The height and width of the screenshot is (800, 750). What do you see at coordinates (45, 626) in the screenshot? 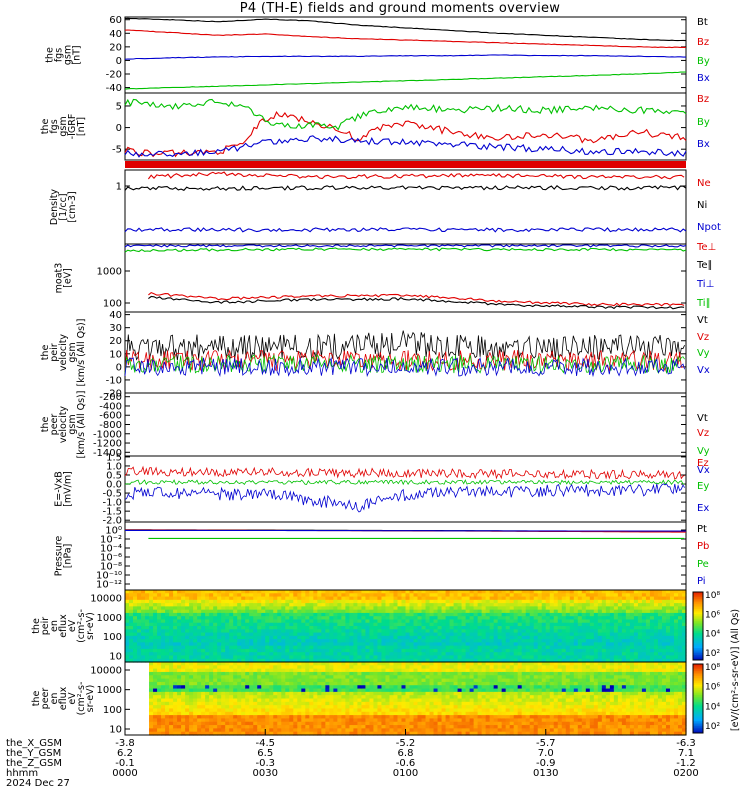
I see `panel-peir-spectrogram-ylabel-1: peir` at bounding box center [45, 626].